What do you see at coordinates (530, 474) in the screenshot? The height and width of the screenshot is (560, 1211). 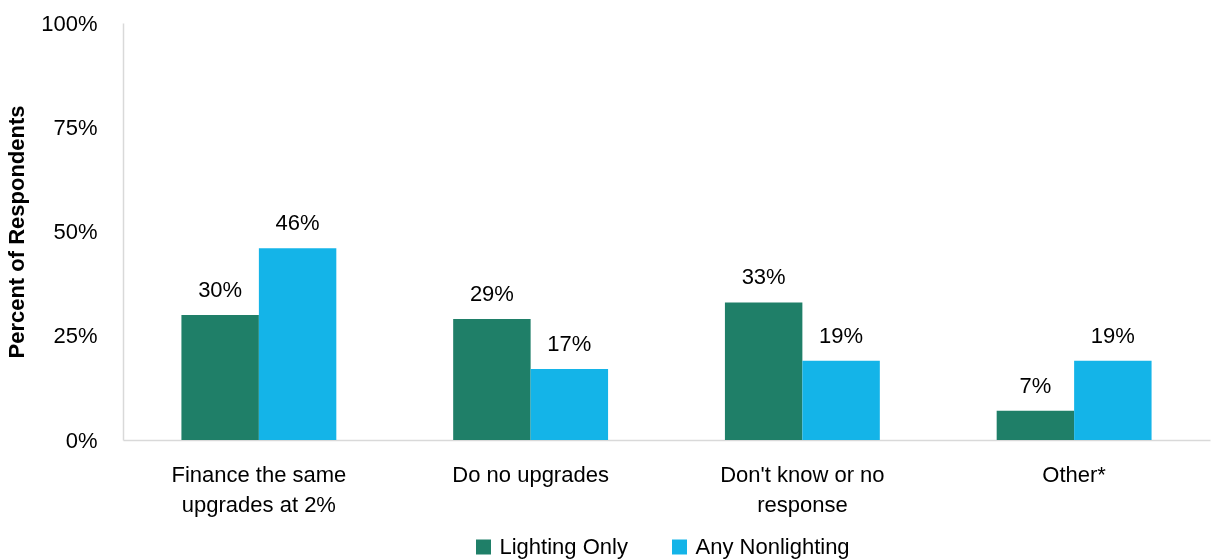 I see `x-tick-label: Do no upgrades` at bounding box center [530, 474].